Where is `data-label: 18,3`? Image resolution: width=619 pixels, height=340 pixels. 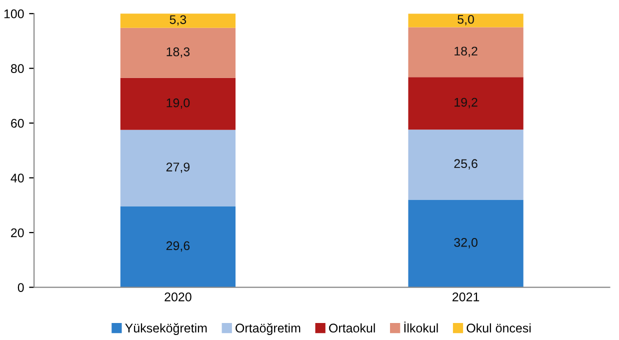 data-label: 18,3 is located at coordinates (178, 52).